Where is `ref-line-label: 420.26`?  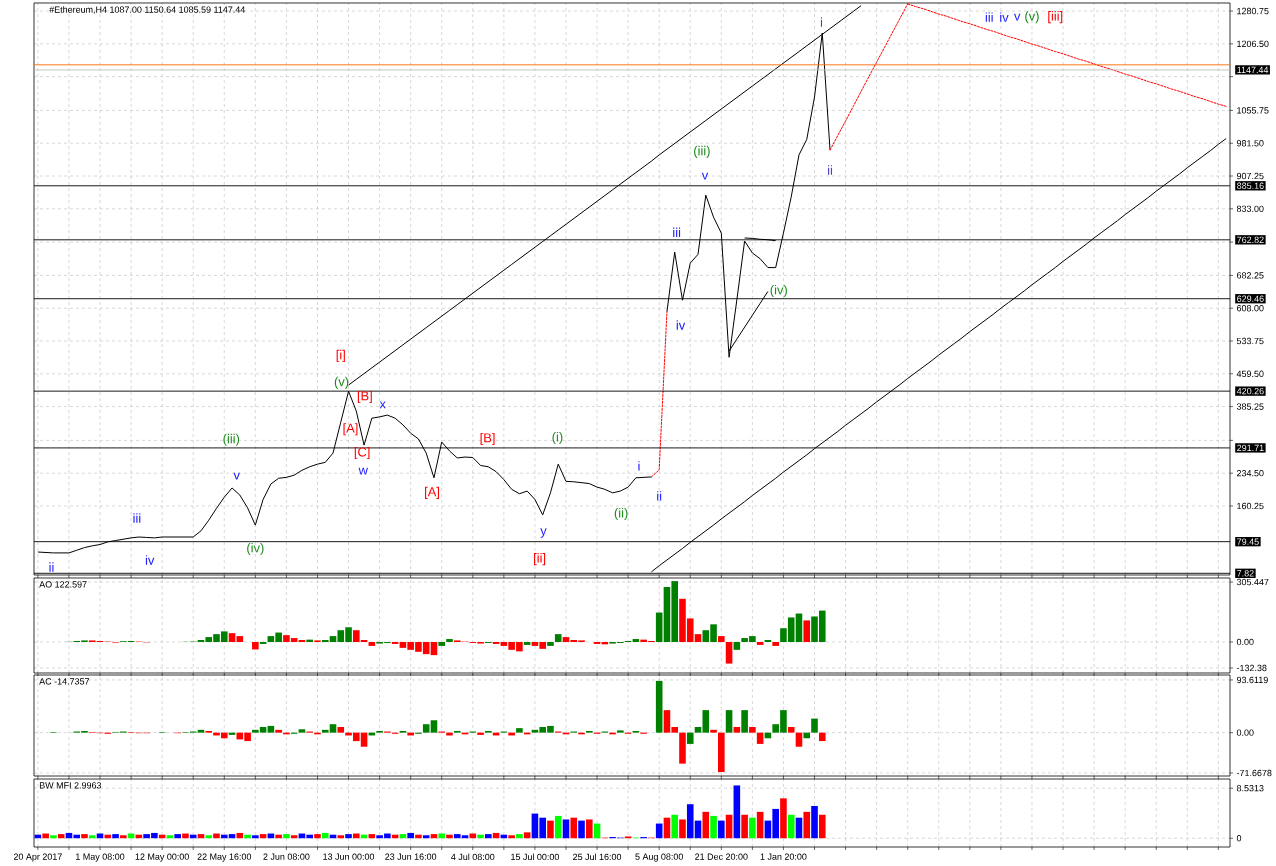
ref-line-label: 420.26 is located at coordinates (1250, 391).